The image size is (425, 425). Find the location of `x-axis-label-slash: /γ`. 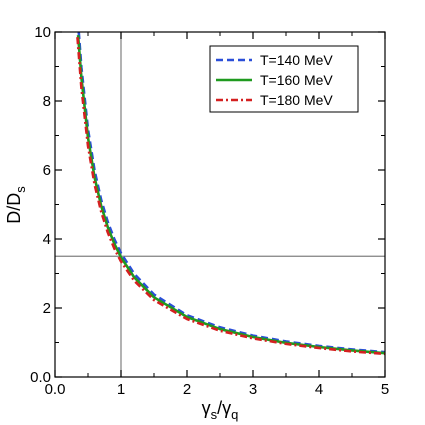

x-axis-label-slash: /γ is located at coordinates (224, 408).